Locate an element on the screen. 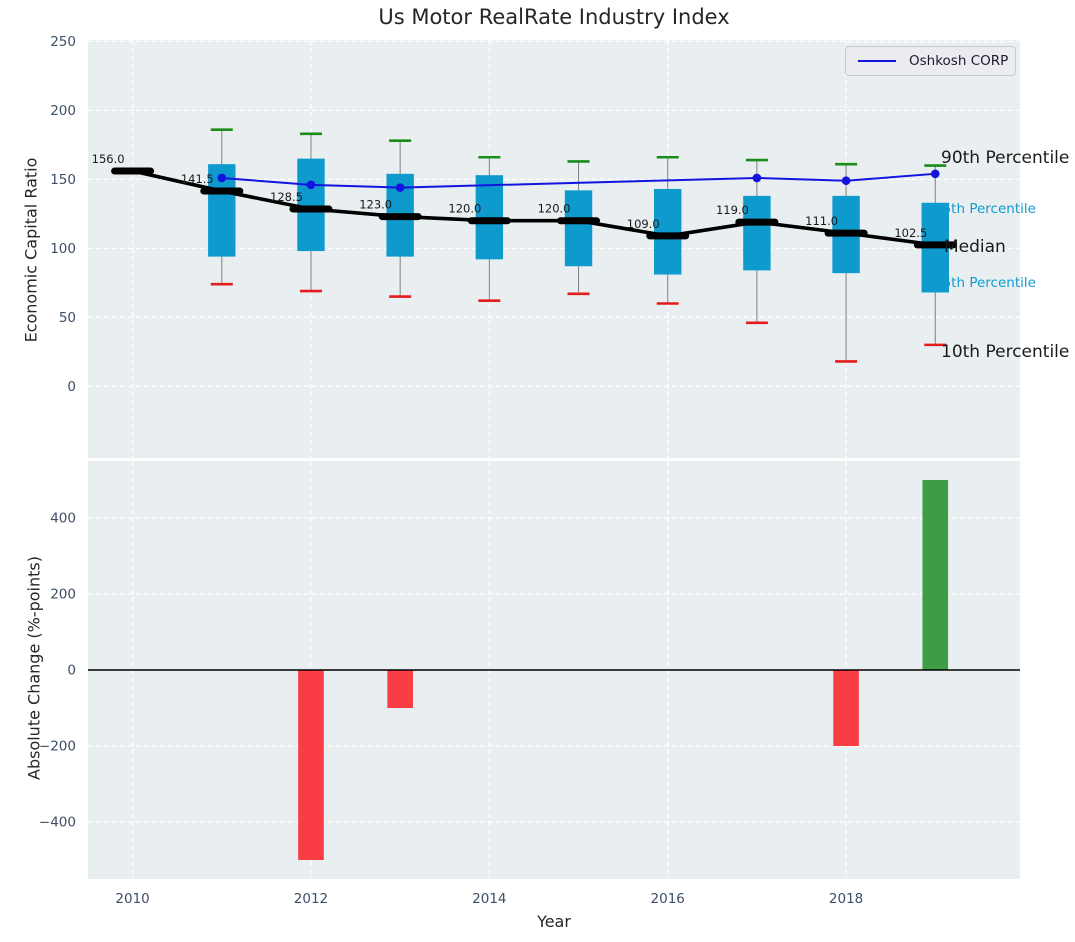 This screenshot has width=1075, height=942. y-tick-label: 50 is located at coordinates (67, 318).